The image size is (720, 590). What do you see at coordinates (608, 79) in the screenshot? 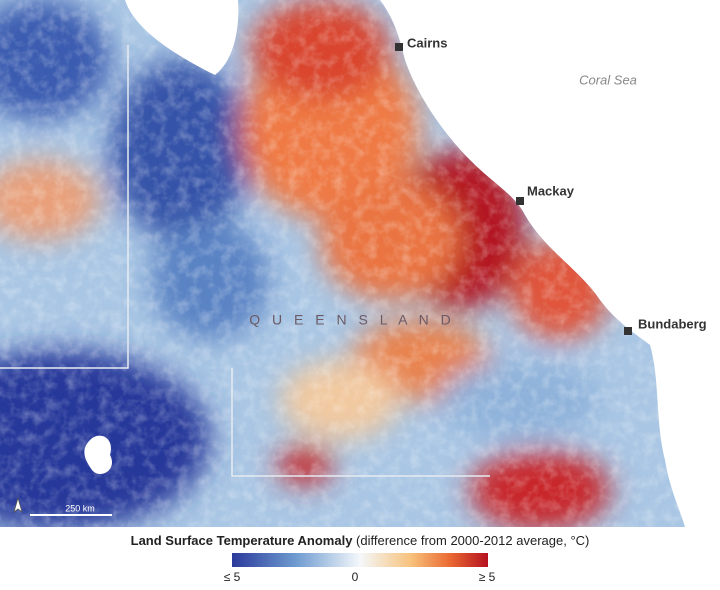
I see `water-label: Coral Sea` at bounding box center [608, 79].